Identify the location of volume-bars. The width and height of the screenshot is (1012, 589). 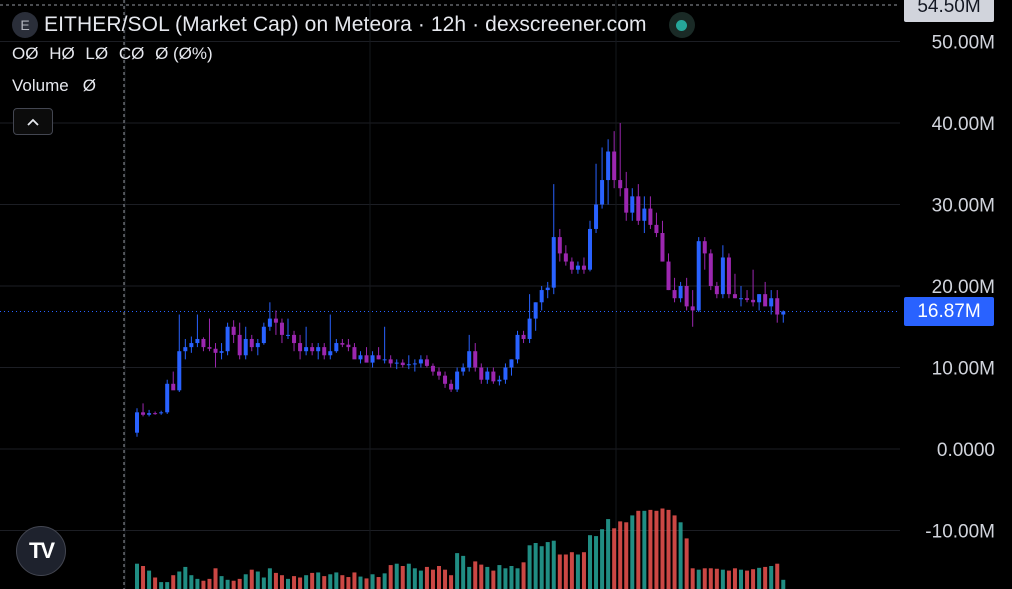
(460, 548).